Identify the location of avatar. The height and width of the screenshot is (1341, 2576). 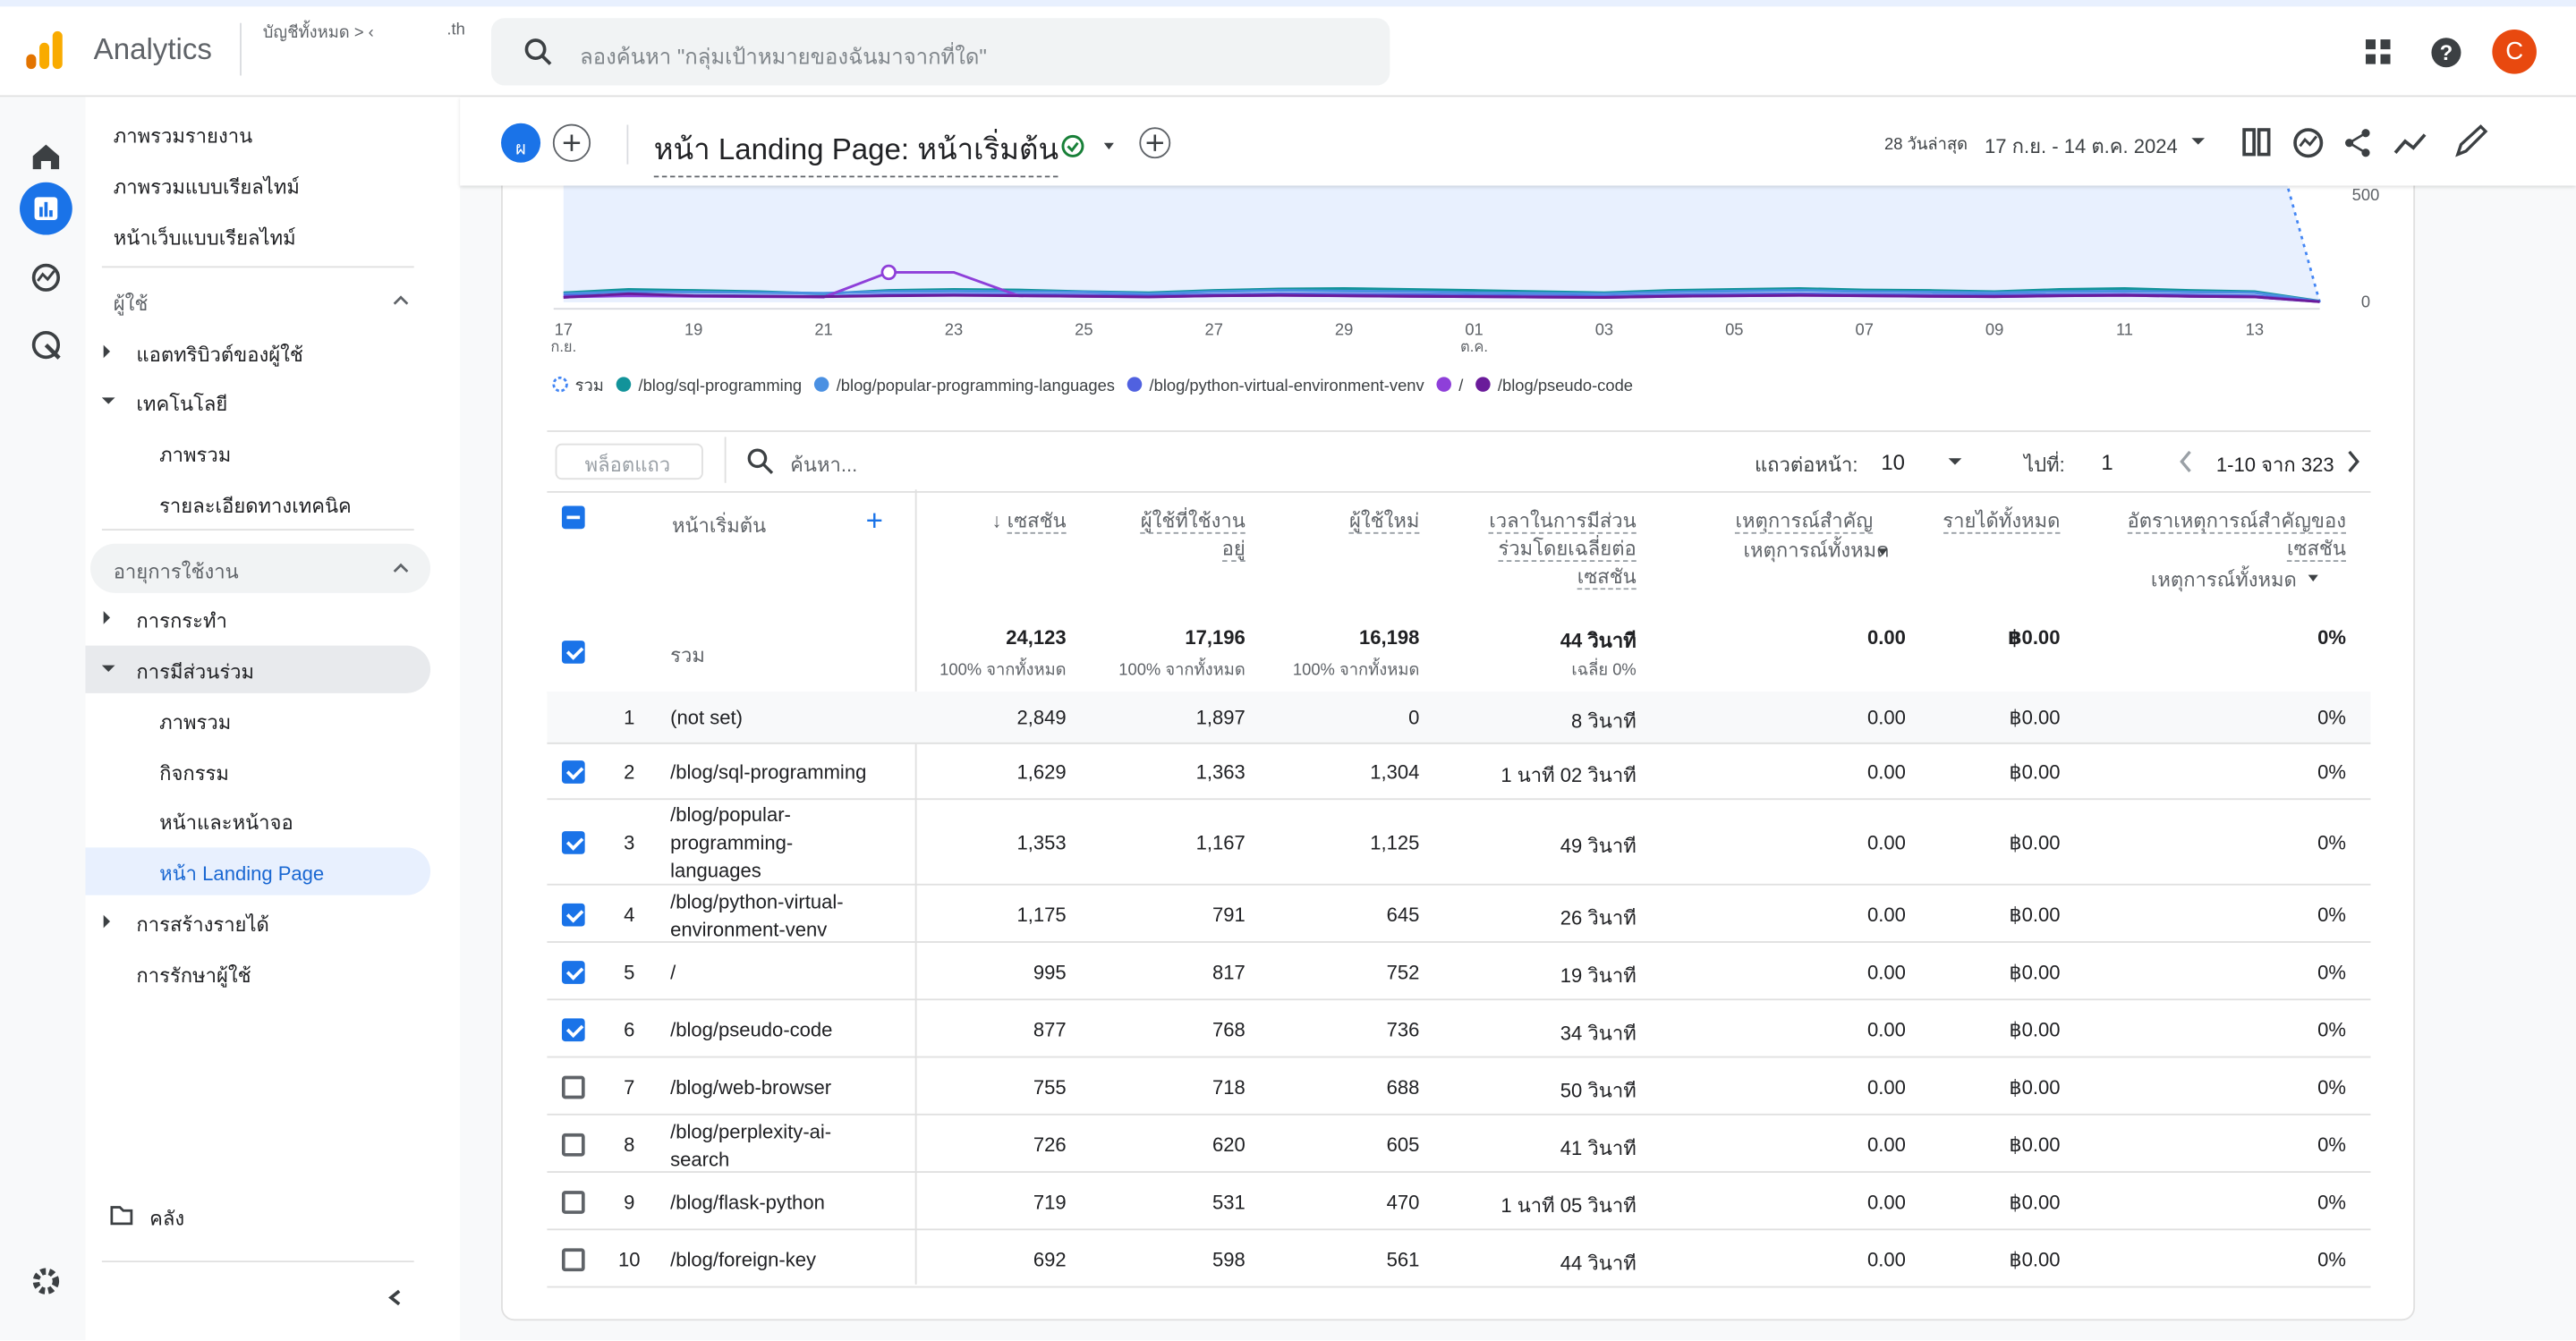
(2514, 52).